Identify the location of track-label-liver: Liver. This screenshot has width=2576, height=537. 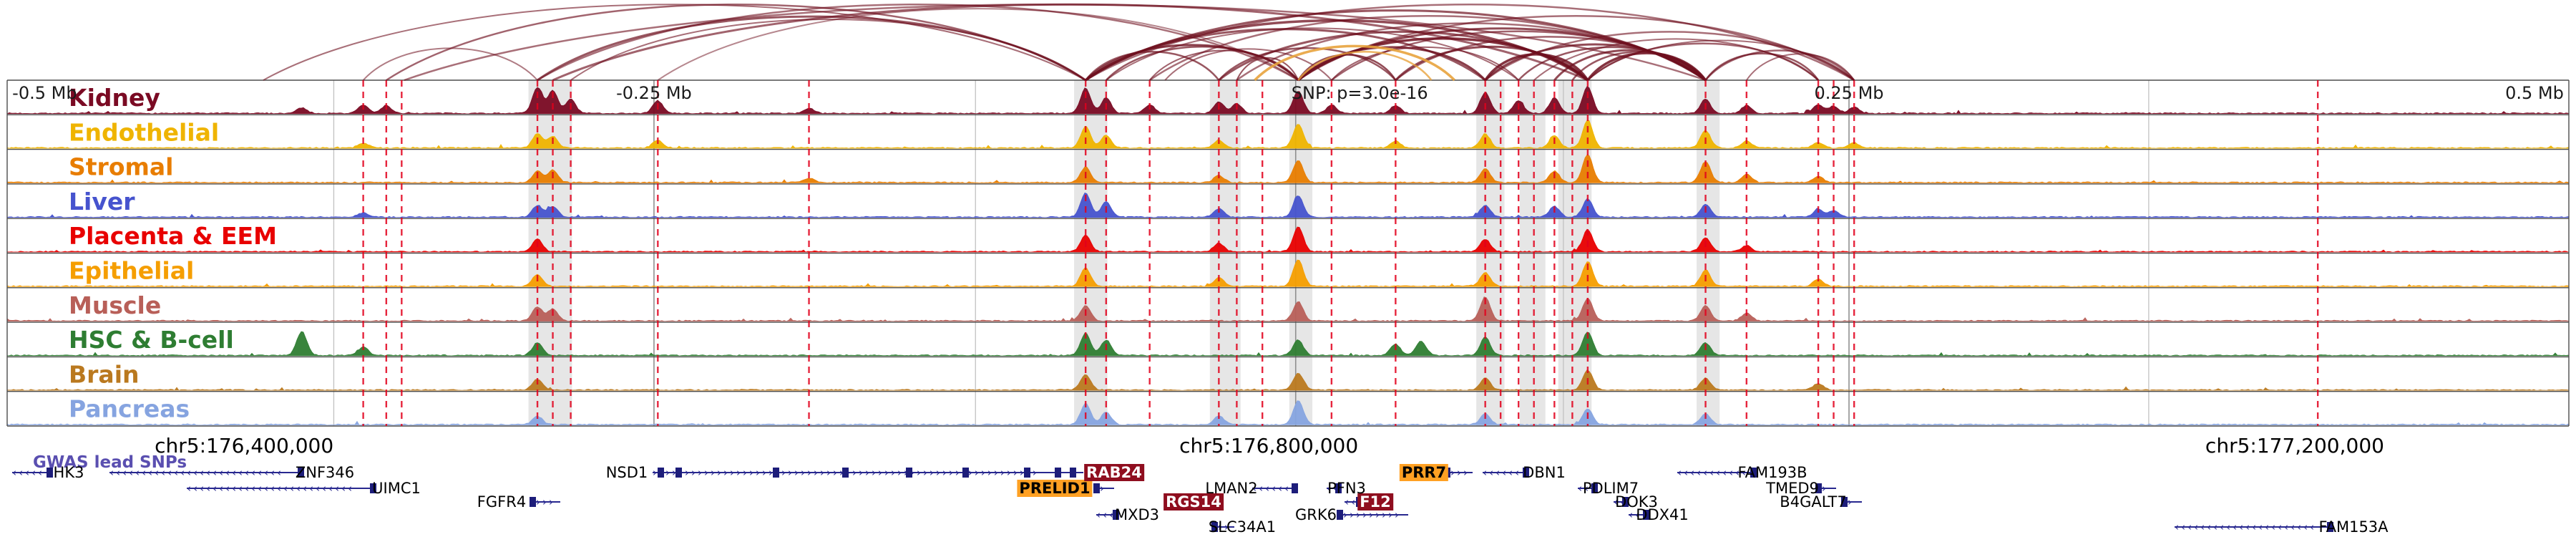
(102, 202).